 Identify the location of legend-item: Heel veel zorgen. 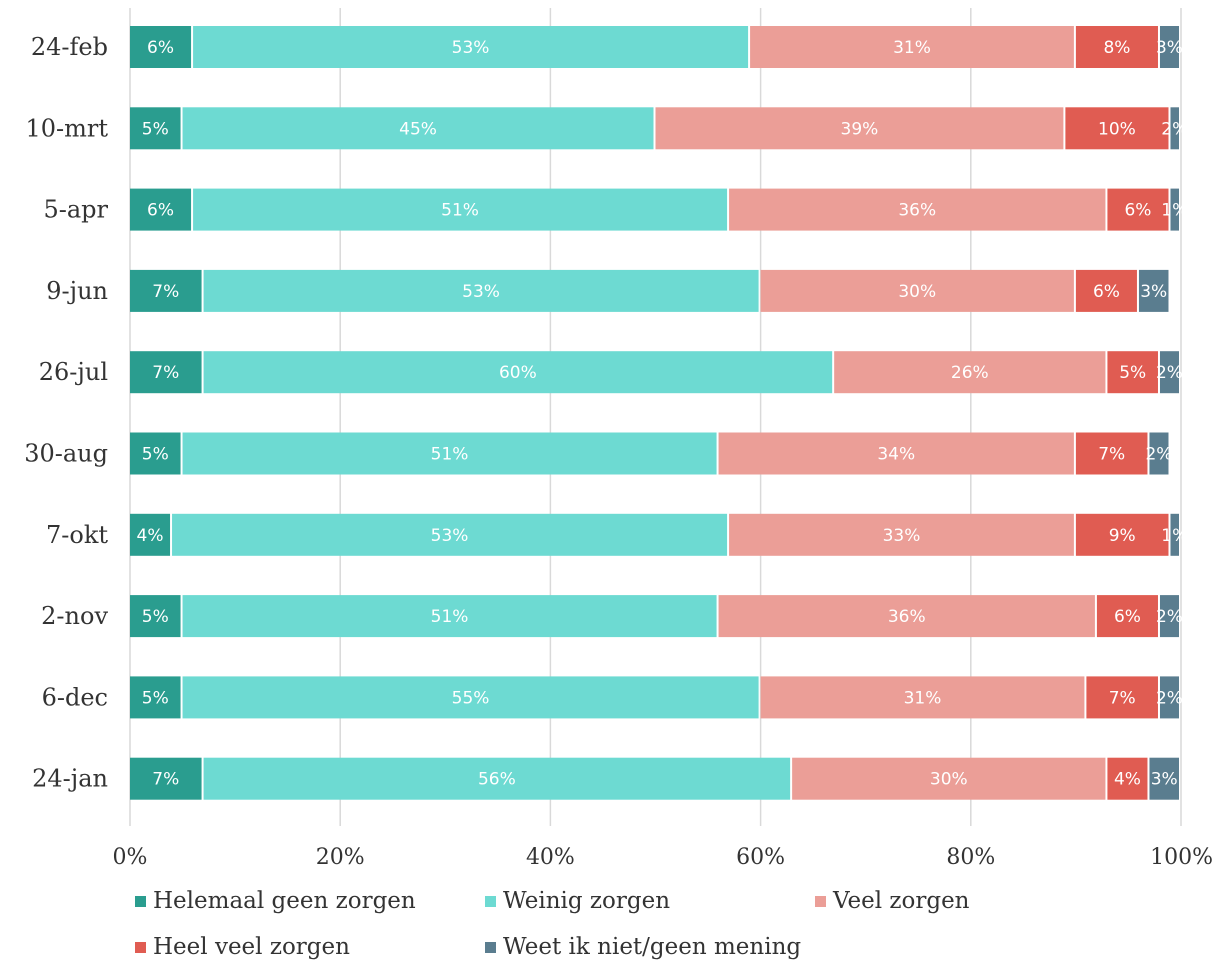
(242, 947).